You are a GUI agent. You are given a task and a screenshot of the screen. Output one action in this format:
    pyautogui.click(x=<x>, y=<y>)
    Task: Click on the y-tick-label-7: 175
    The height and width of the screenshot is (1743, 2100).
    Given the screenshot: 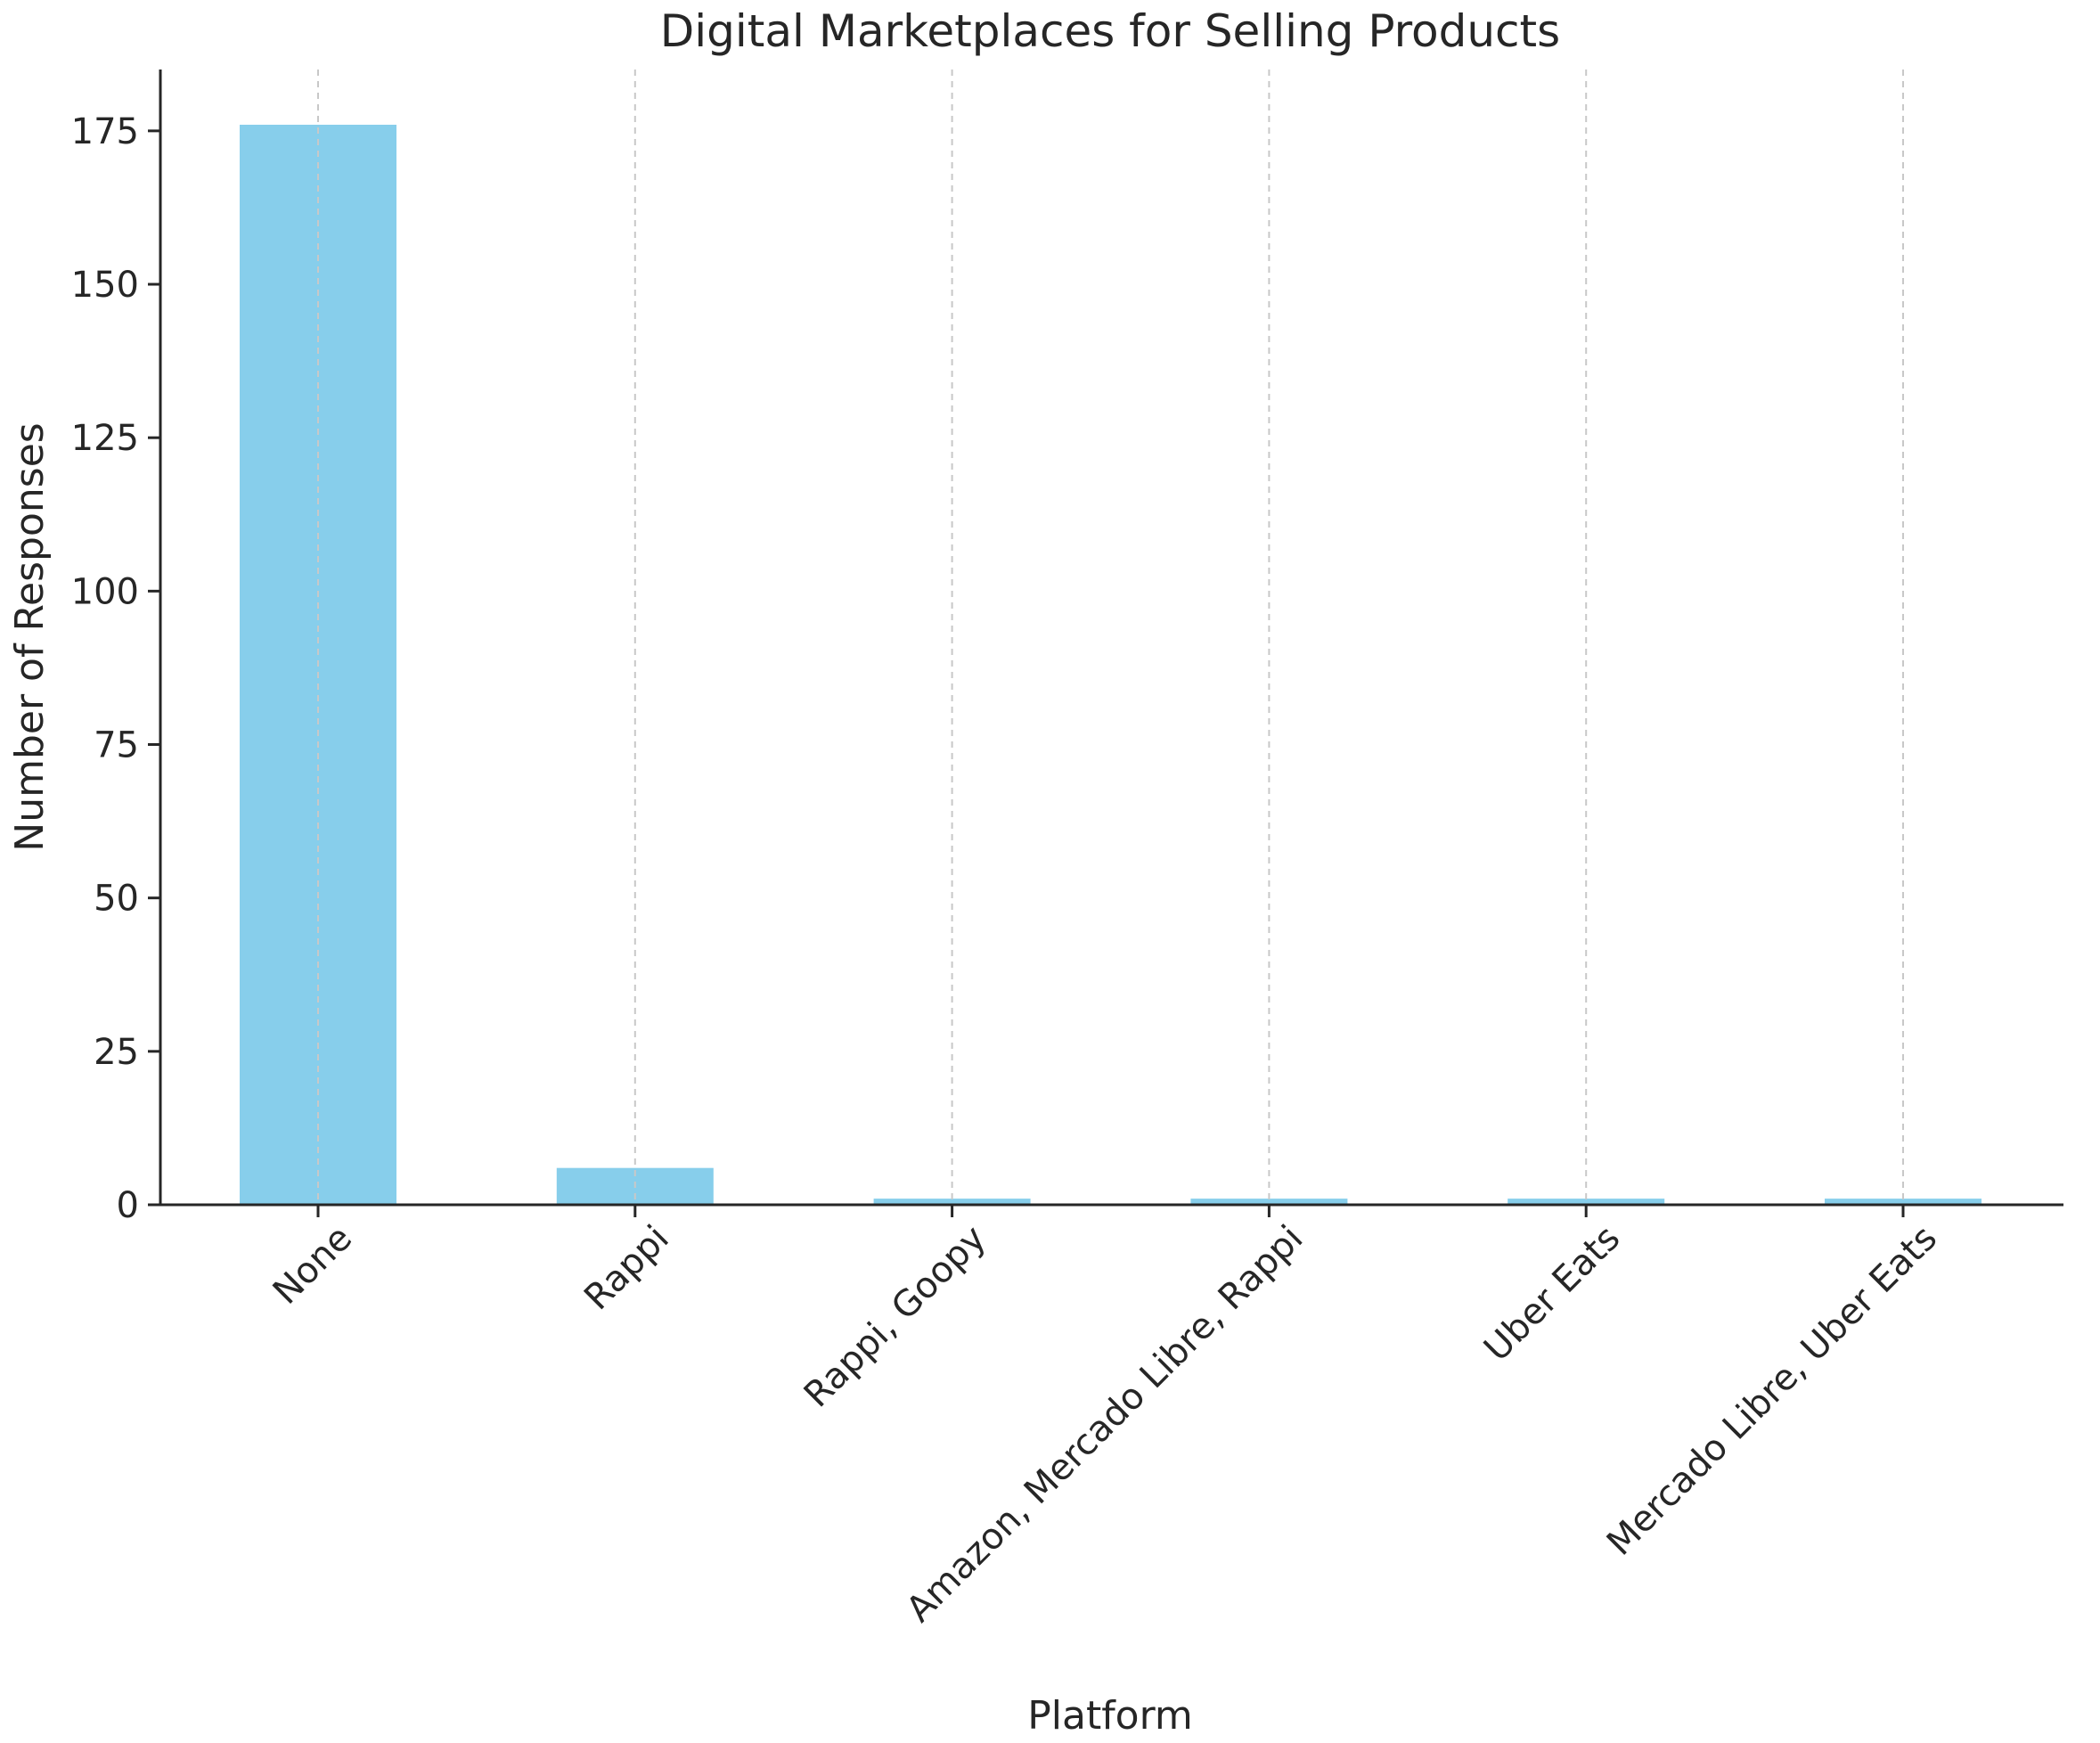 What is the action you would take?
    pyautogui.click(x=105, y=131)
    